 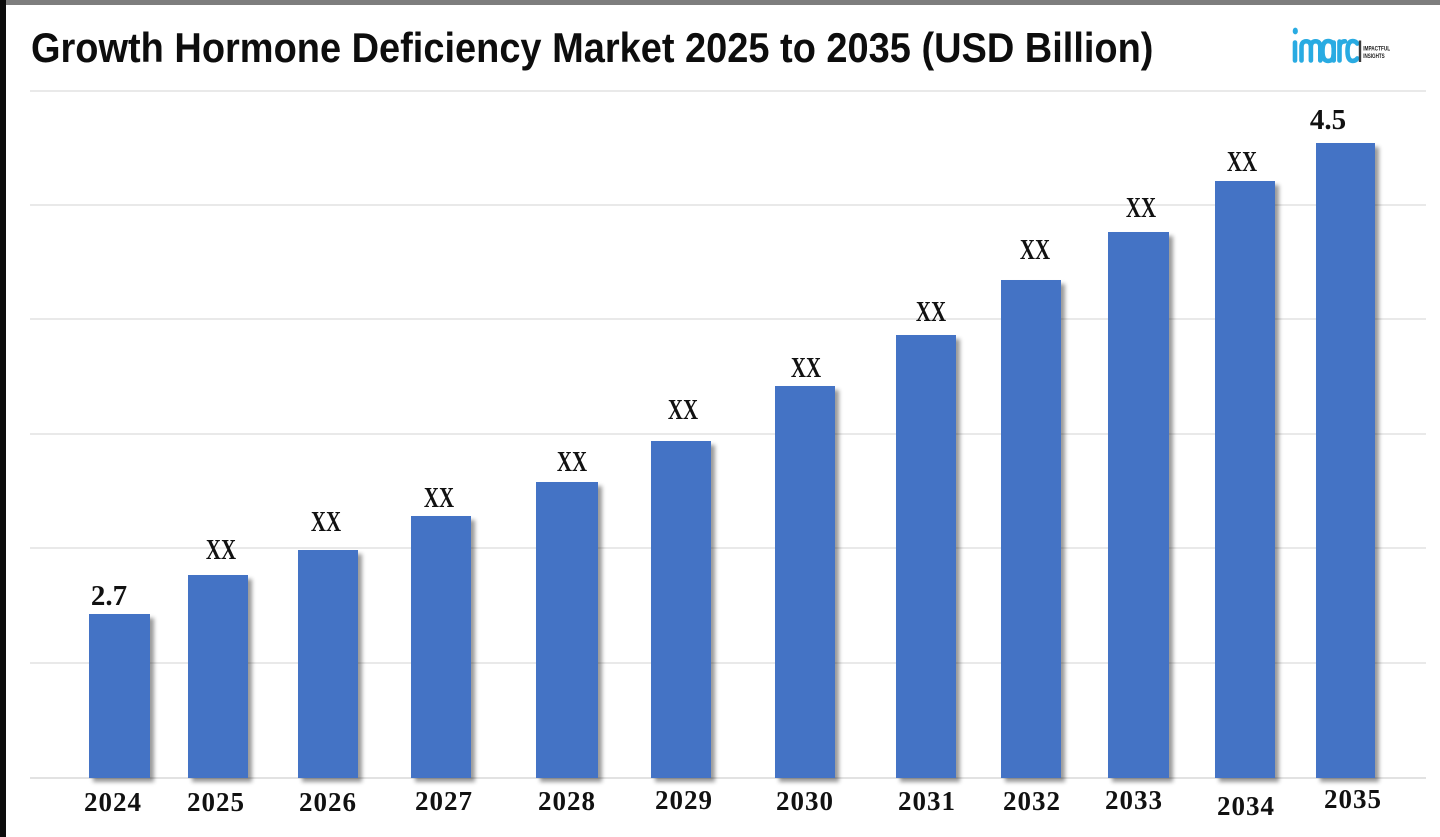 I want to click on svg-text: INSIGHTS, so click(x=1374, y=57).